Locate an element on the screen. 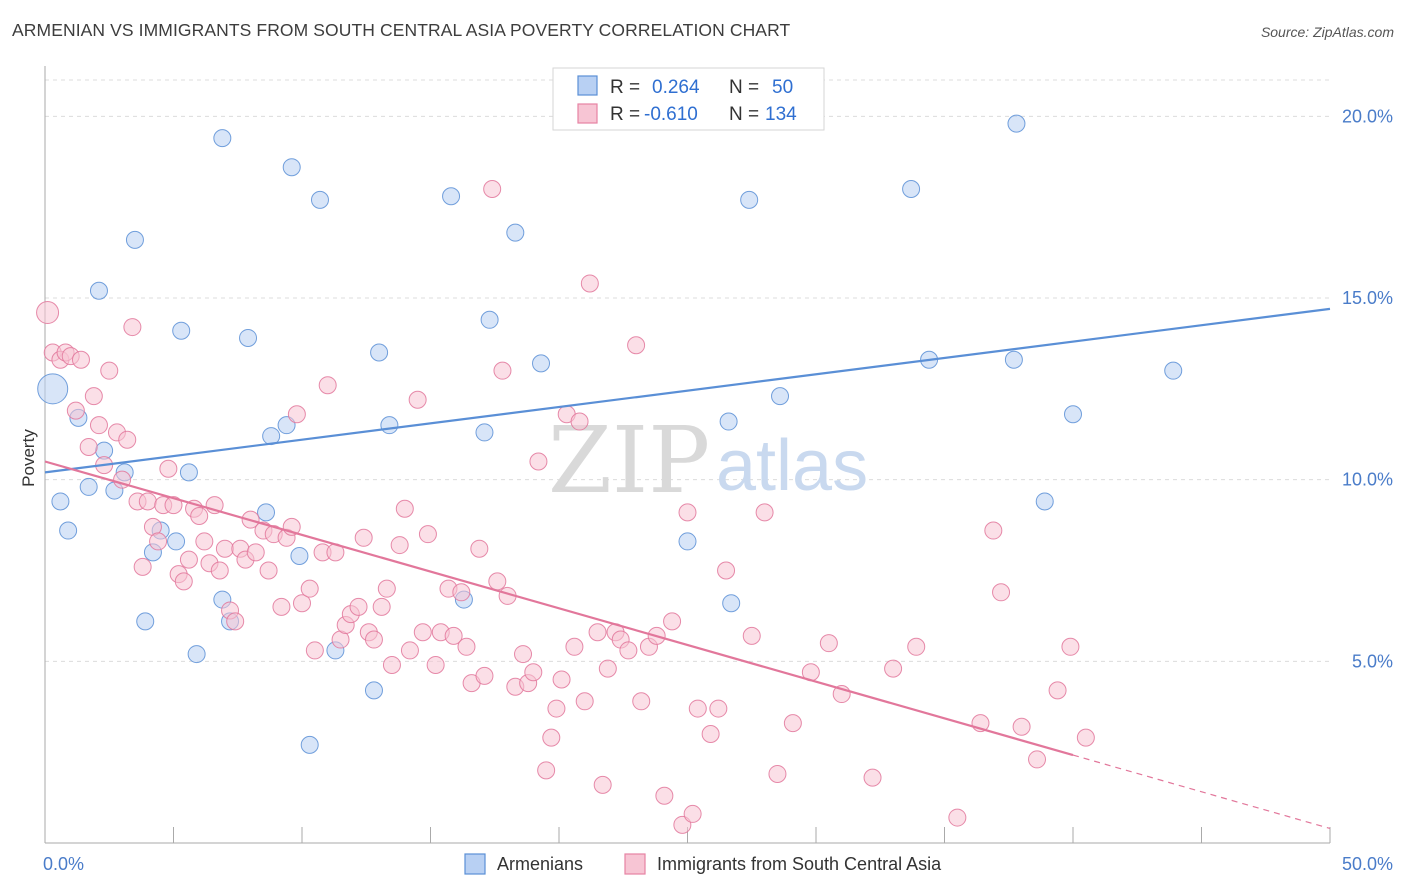 Image resolution: width=1406 pixels, height=892 pixels. stats-legend-r-value: -0.610 is located at coordinates (671, 114).